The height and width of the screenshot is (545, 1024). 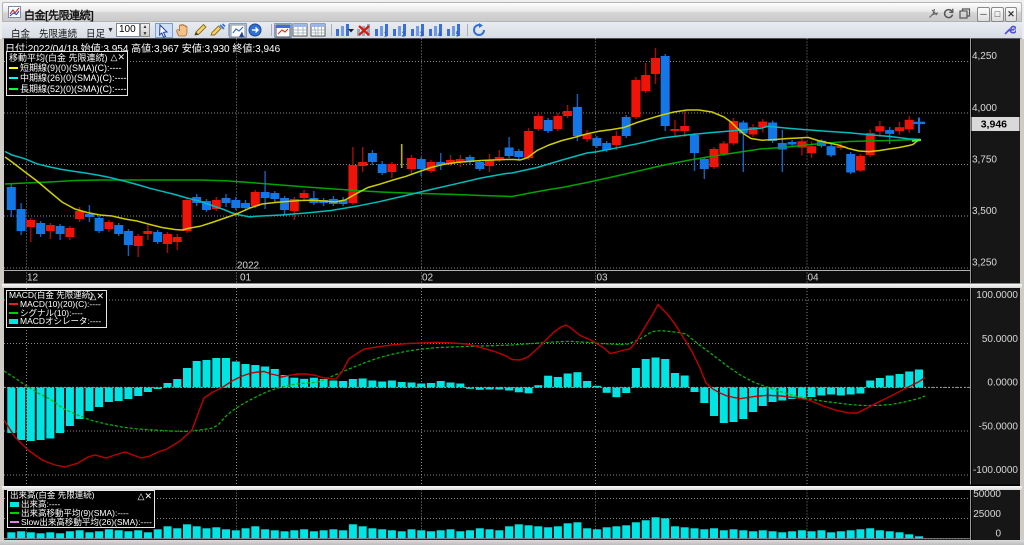 What do you see at coordinates (987, 494) in the screenshot?
I see `svg-text: 50000` at bounding box center [987, 494].